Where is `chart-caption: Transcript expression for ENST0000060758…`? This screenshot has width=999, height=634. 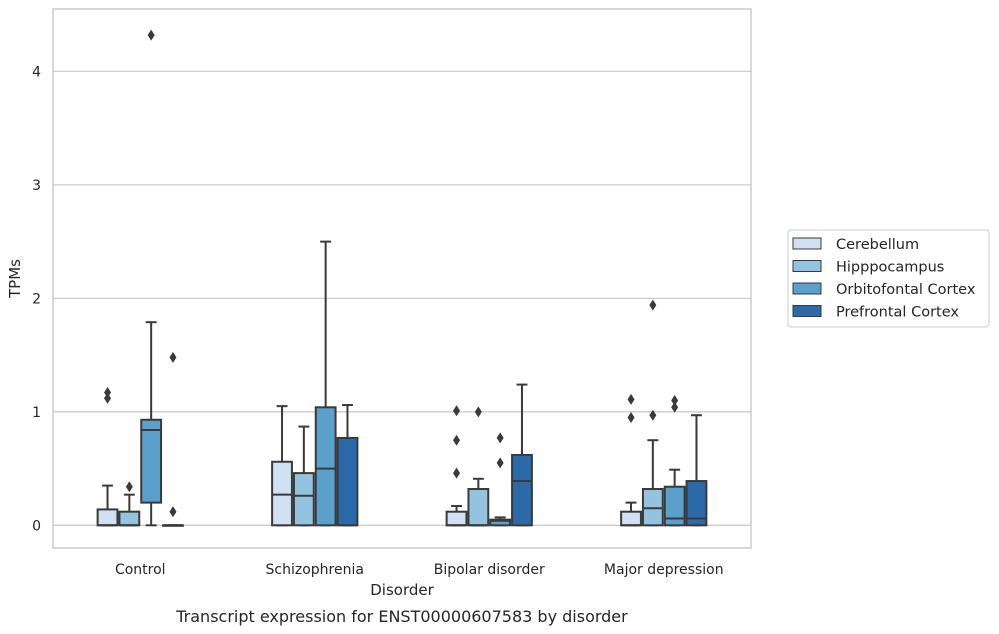
chart-caption: Transcript expression for ENST0000060758… is located at coordinates (401, 616).